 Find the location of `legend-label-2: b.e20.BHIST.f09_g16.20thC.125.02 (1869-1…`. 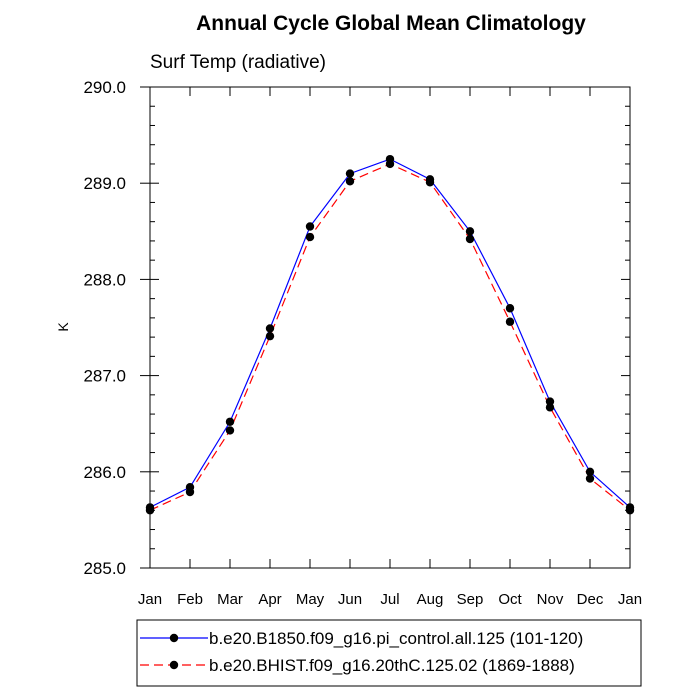

legend-label-2: b.e20.BHIST.f09_g16.20thC.125.02 (1869-1… is located at coordinates (392, 665).